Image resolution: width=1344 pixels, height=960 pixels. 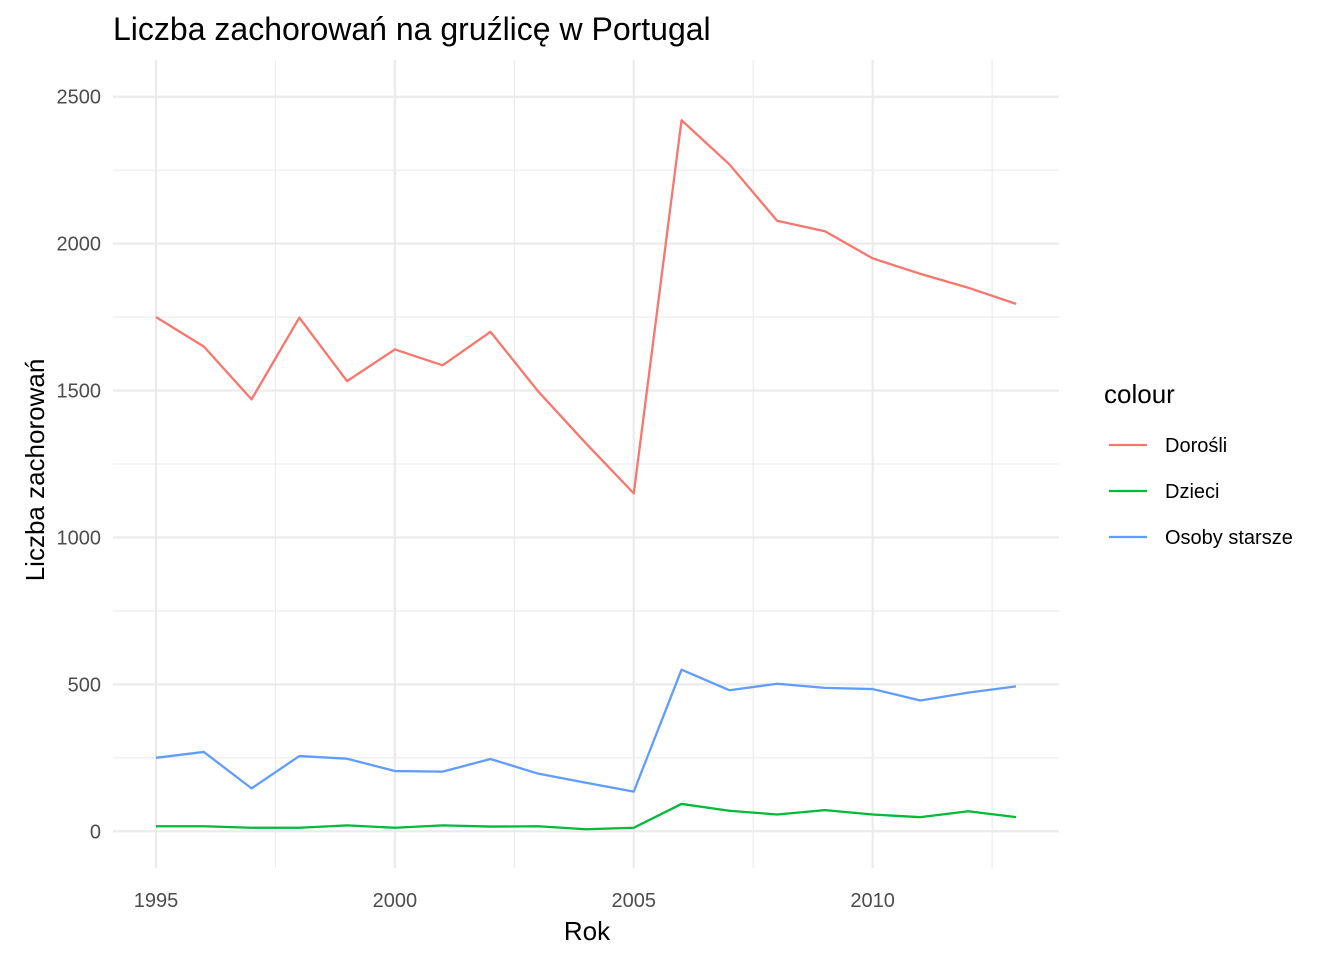 I want to click on y-tick-label: 0, so click(x=95, y=832).